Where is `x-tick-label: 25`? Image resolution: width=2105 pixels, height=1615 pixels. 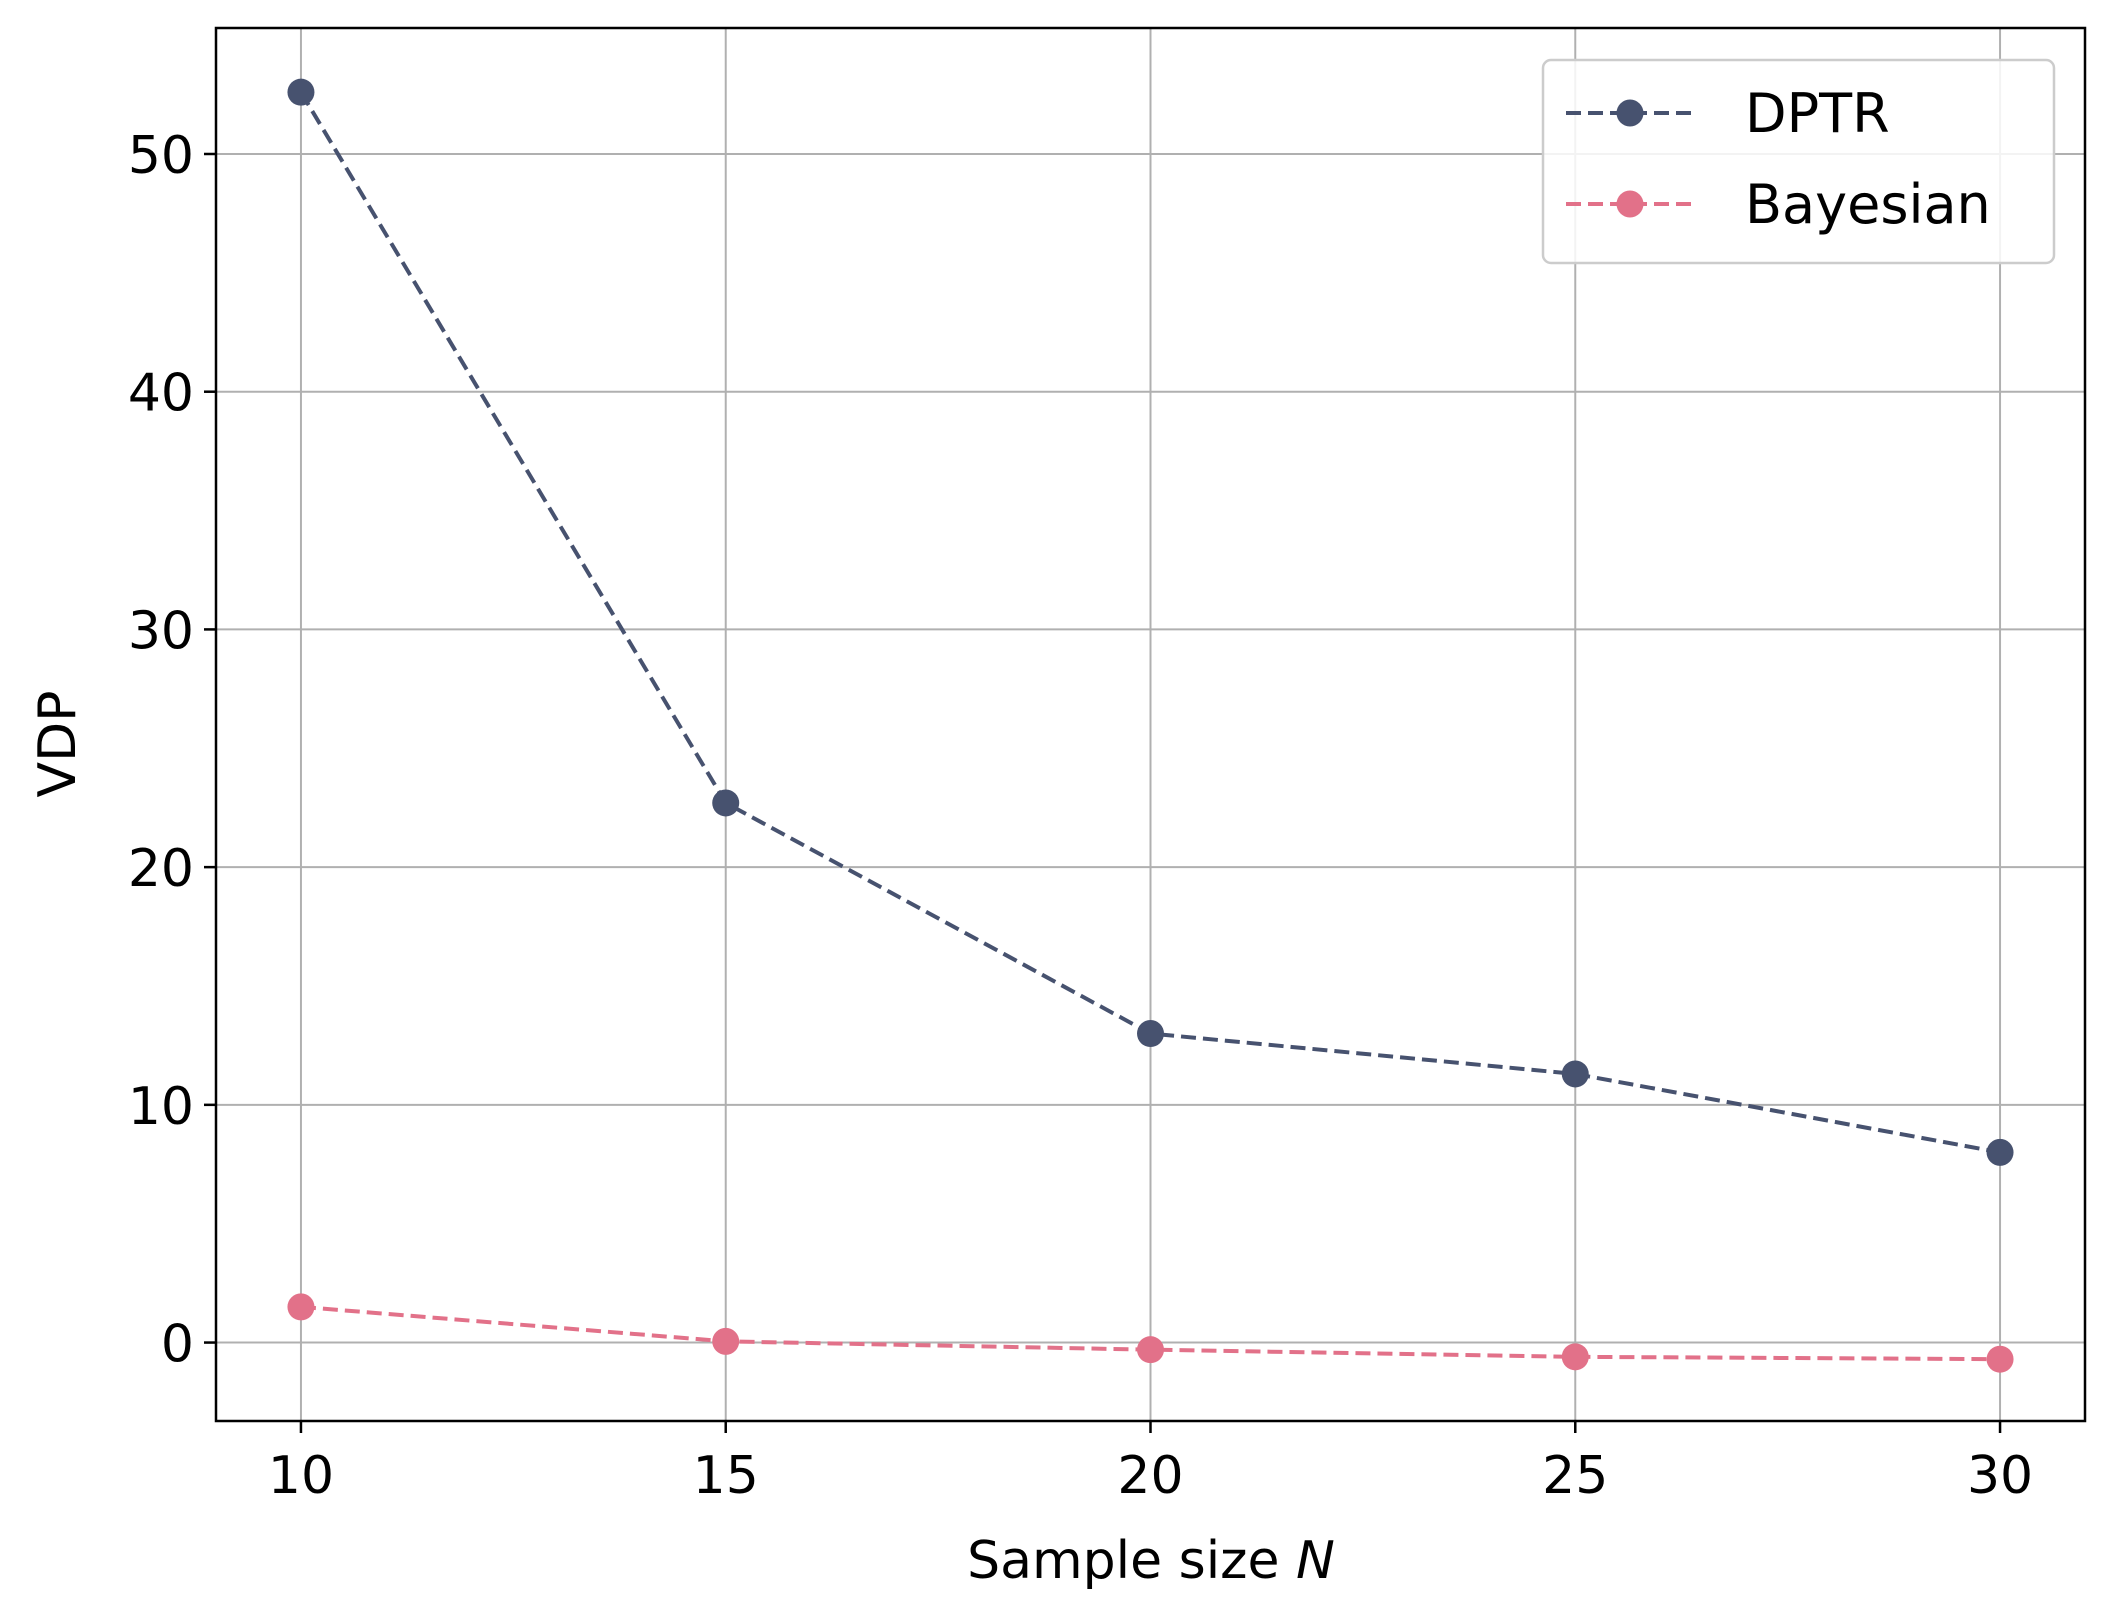 x-tick-label: 25 is located at coordinates (1575, 1476).